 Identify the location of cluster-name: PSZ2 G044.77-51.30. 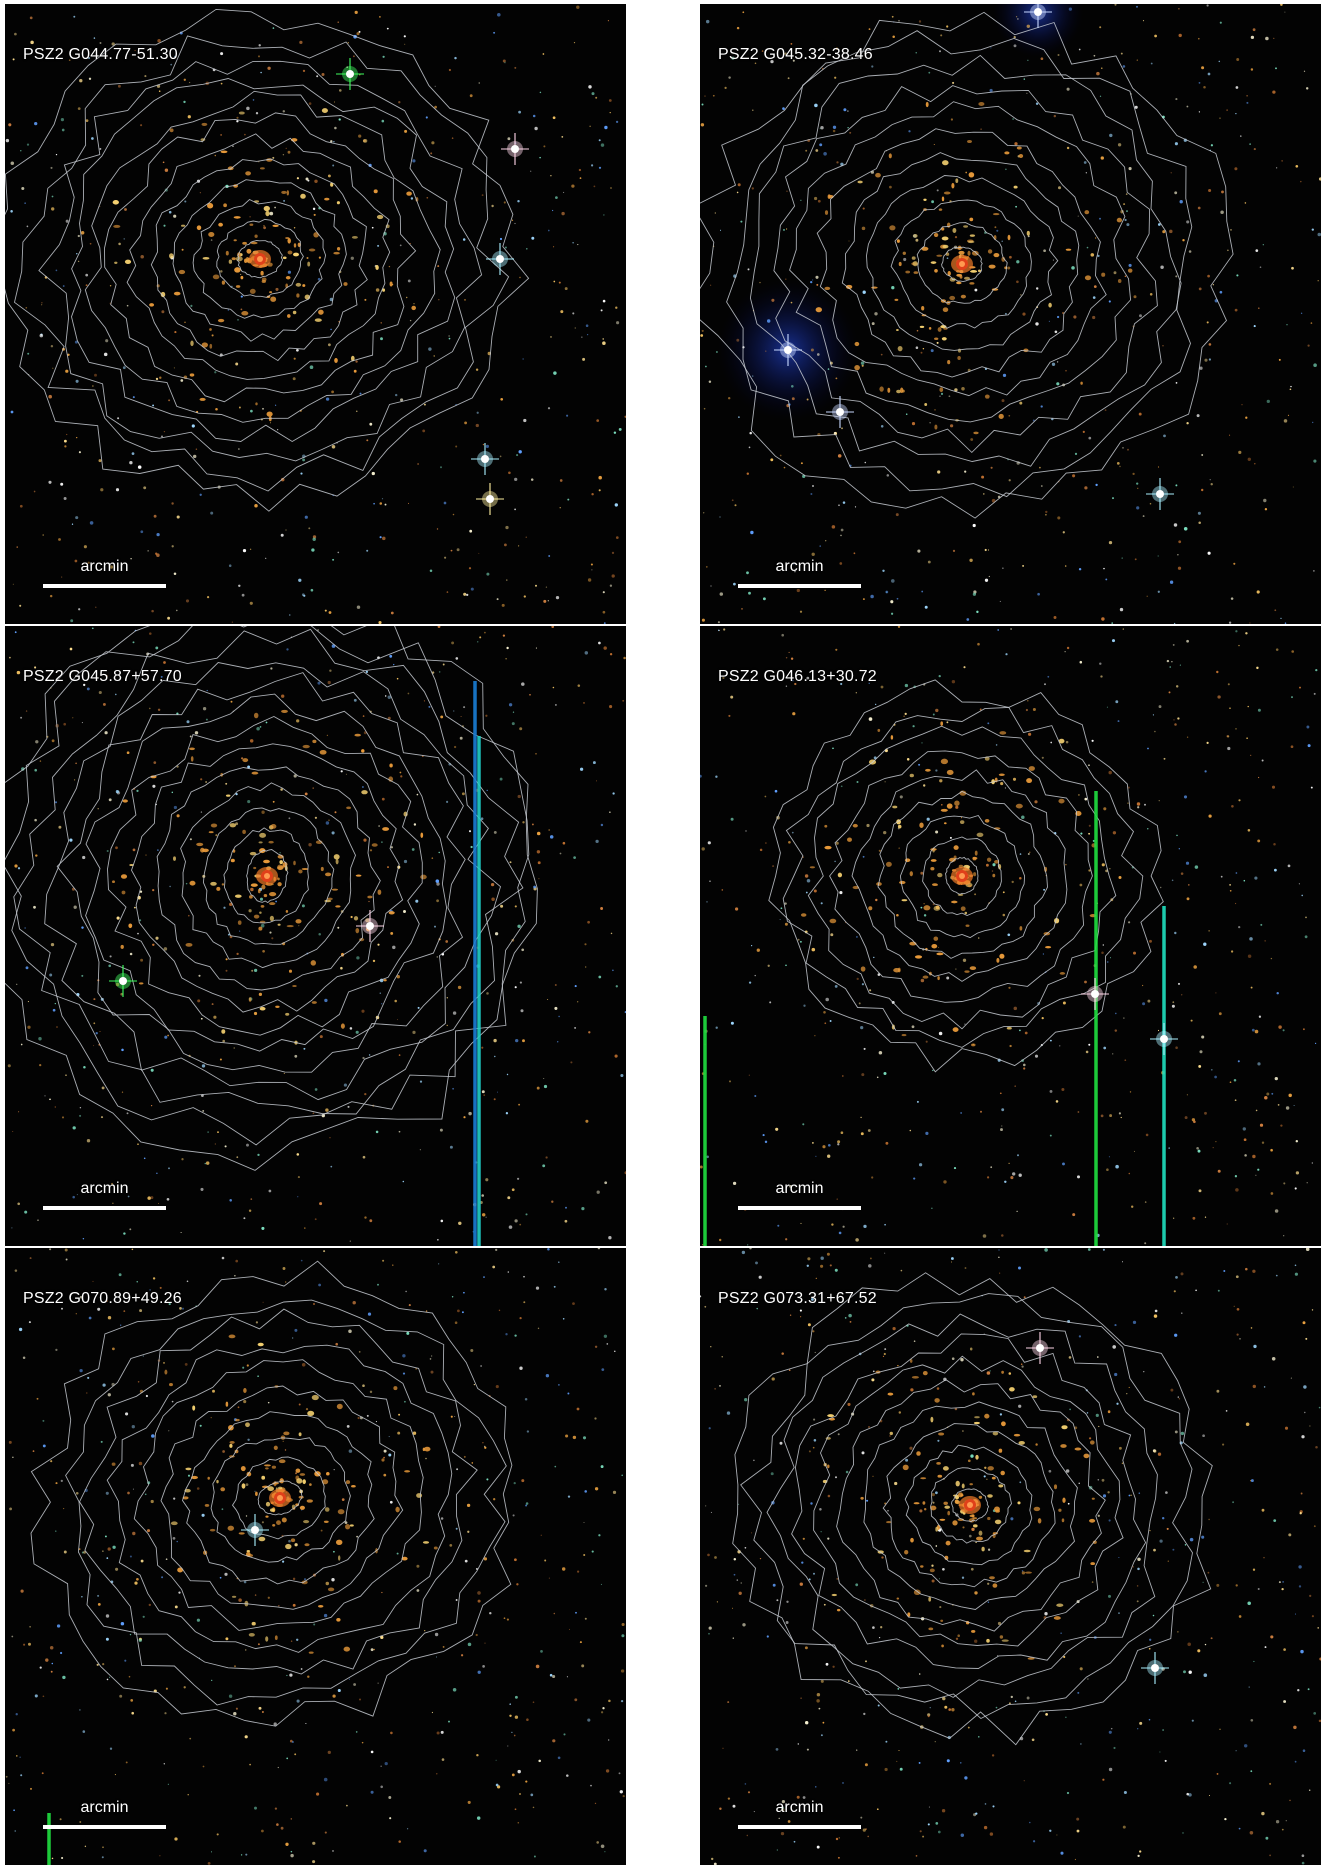
(100, 54).